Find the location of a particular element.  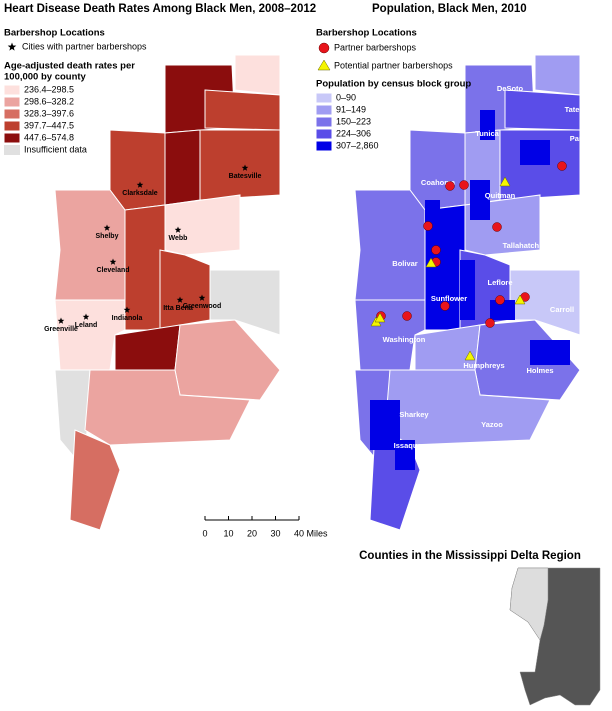

county-label: Carroll is located at coordinates (562, 309).